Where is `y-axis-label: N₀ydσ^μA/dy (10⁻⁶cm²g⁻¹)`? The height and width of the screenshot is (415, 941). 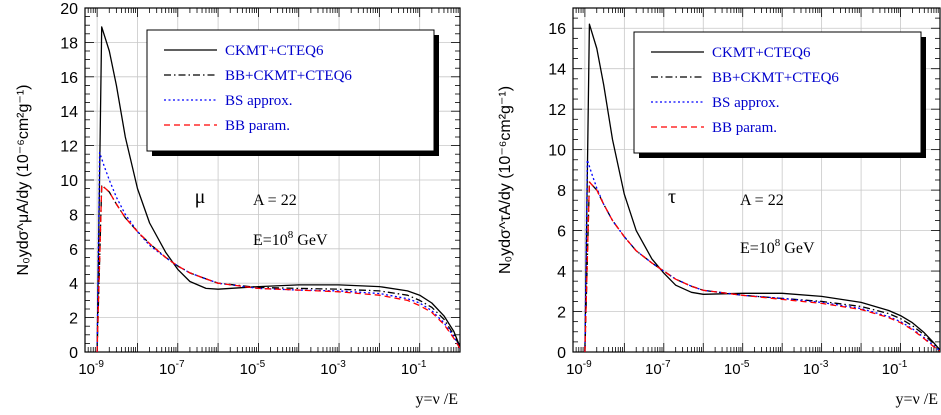
y-axis-label: N₀ydσ^μA/dy (10⁻⁶cm²g⁻¹) is located at coordinates (23, 180).